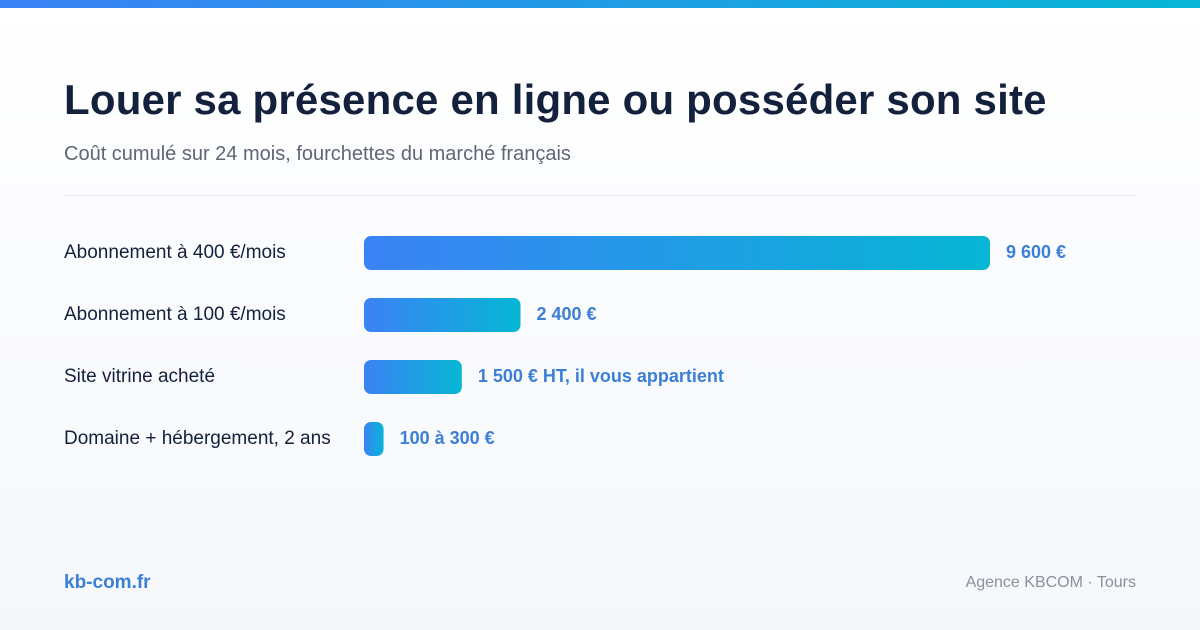 Image resolution: width=1200 pixels, height=630 pixels. Describe the element at coordinates (600, 195) in the screenshot. I see `divider` at that location.